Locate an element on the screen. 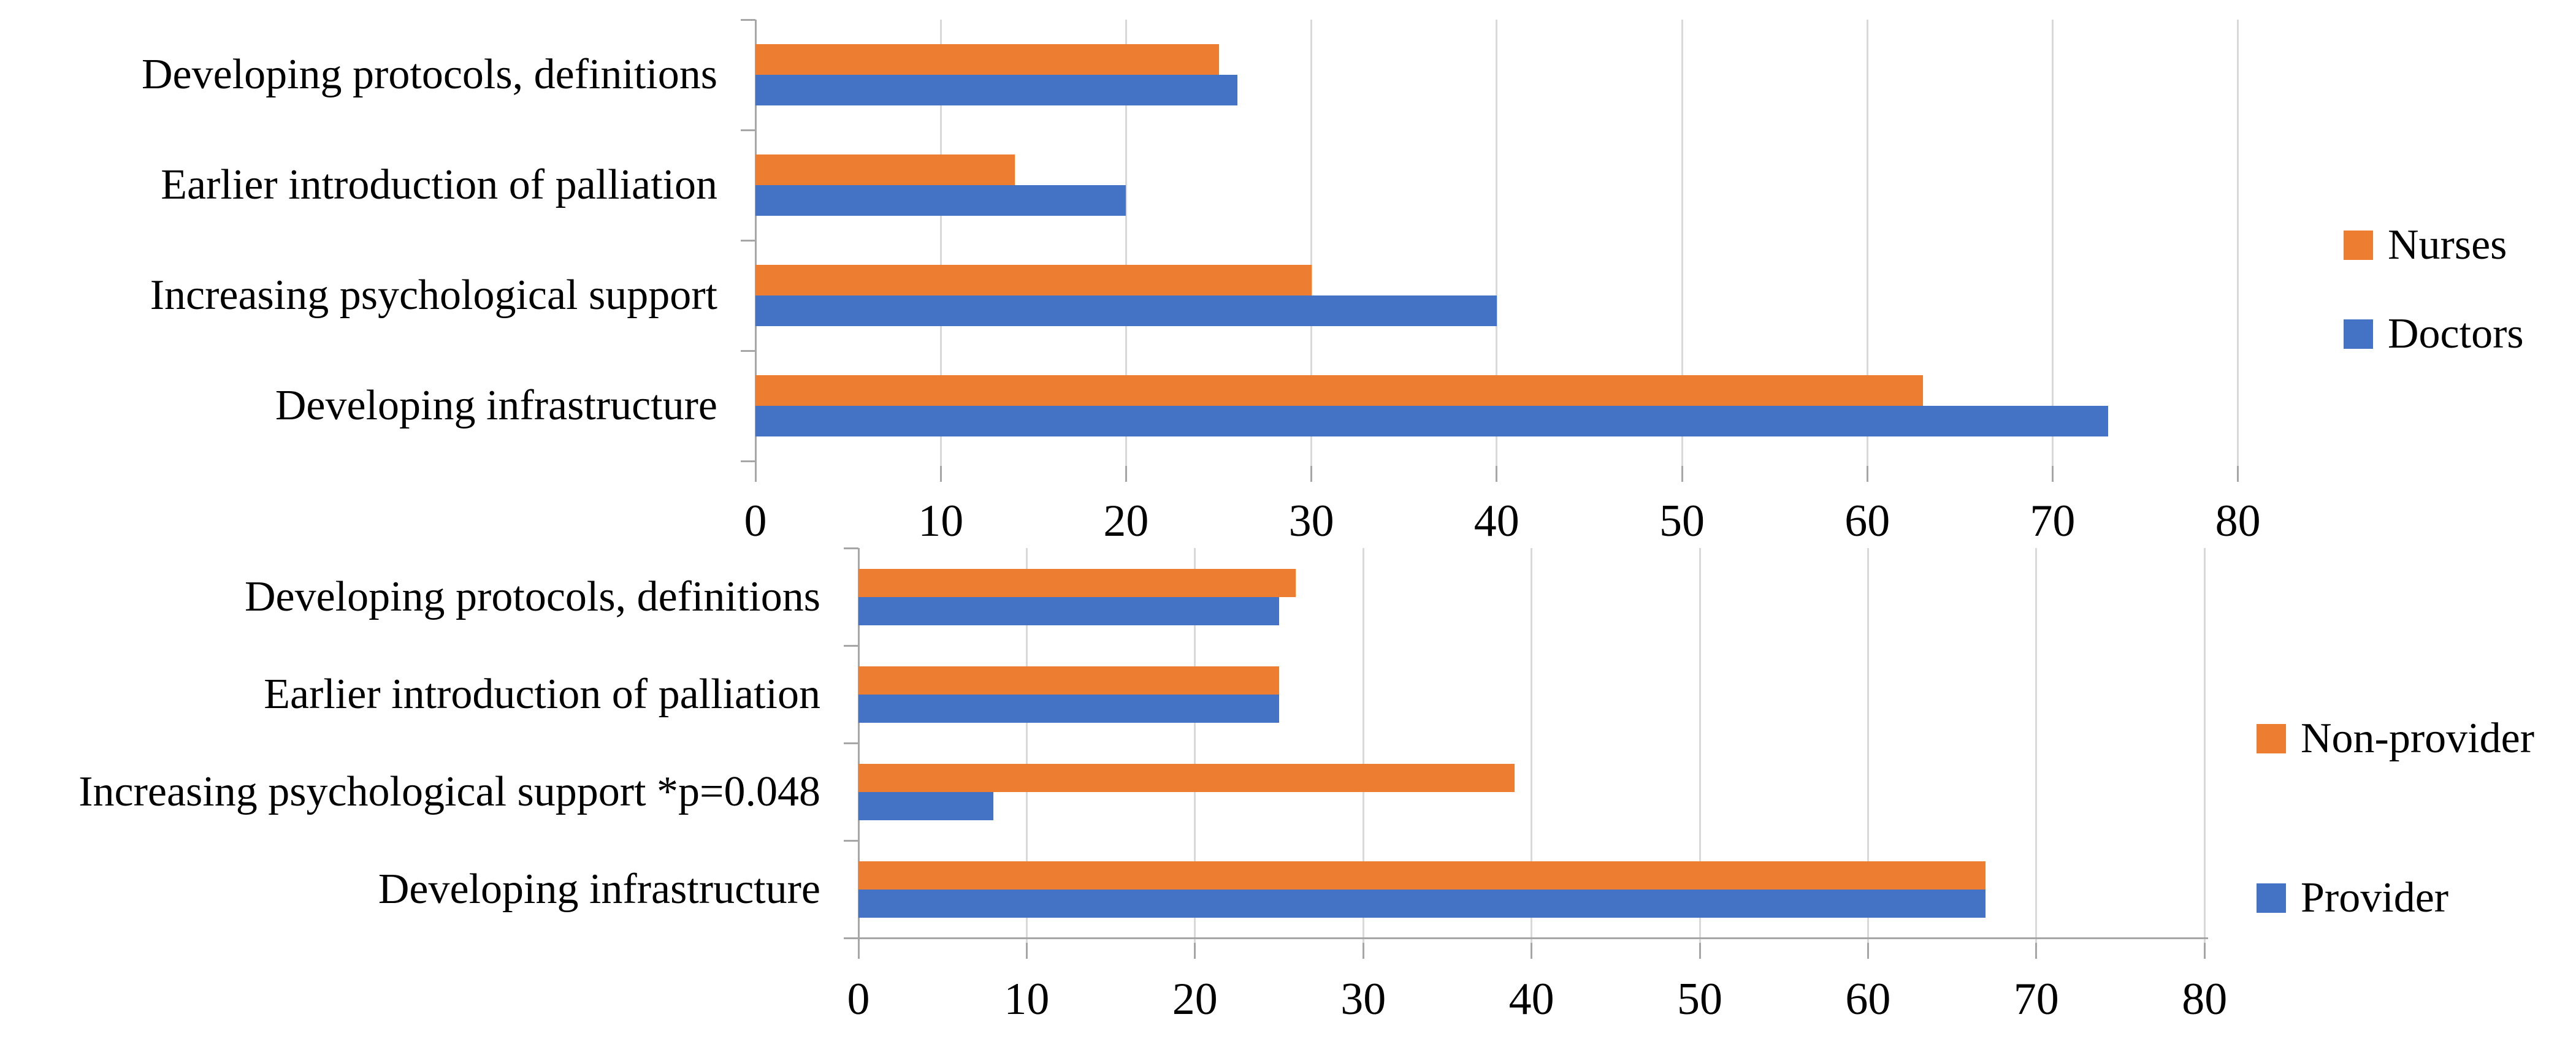  legend-swatch-nurses is located at coordinates (2358, 246).